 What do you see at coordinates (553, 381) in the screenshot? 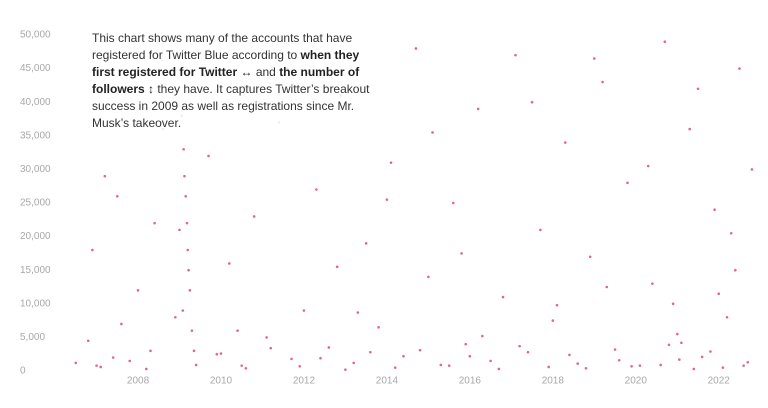
I see `x-tick-label: 2018` at bounding box center [553, 381].